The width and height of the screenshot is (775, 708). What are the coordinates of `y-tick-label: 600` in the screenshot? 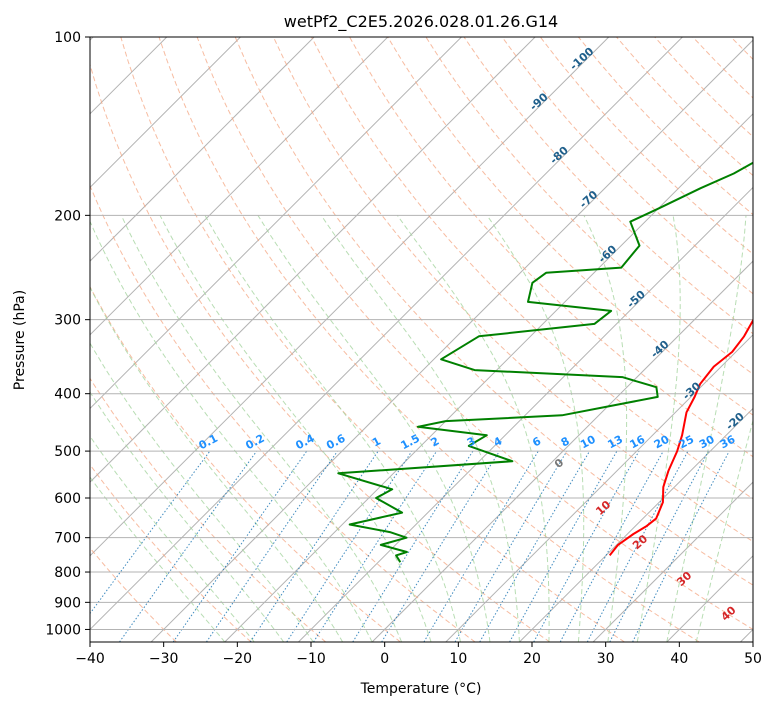 It's located at (67, 499).